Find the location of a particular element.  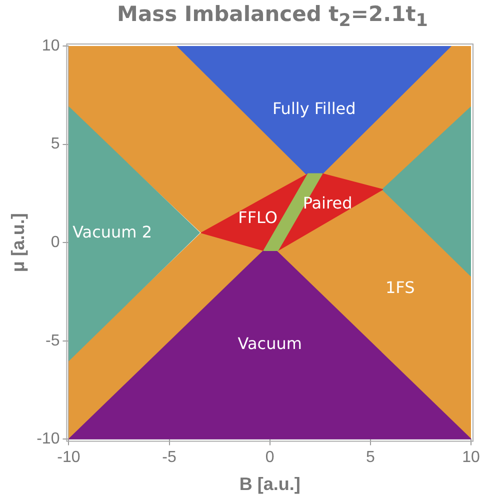

x-tick-label: 5 is located at coordinates (370, 457).